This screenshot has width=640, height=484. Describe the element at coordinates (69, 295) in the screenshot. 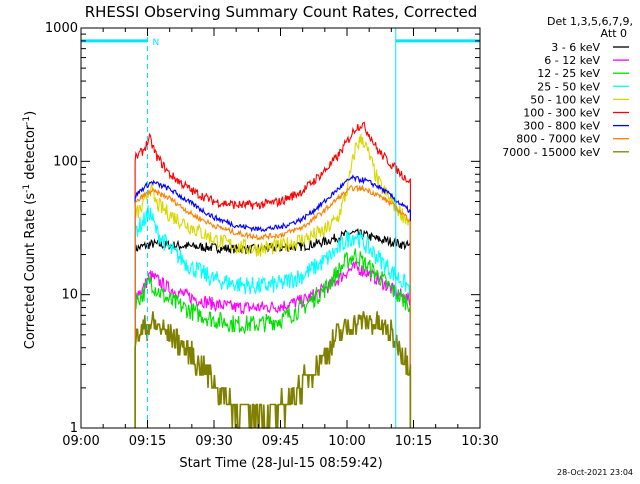

I see `y-tick-label: 10` at that location.